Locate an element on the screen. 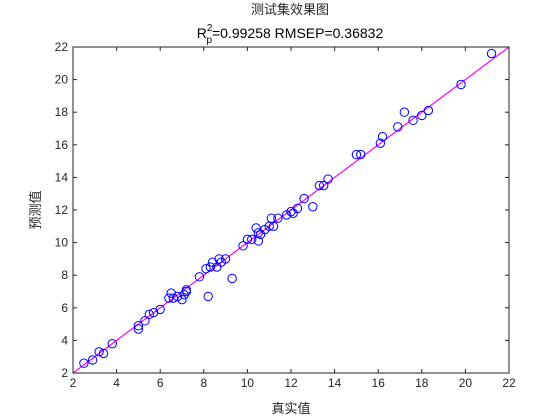 This screenshot has height=420, width=560. x-tick-label: 2 is located at coordinates (73, 383).